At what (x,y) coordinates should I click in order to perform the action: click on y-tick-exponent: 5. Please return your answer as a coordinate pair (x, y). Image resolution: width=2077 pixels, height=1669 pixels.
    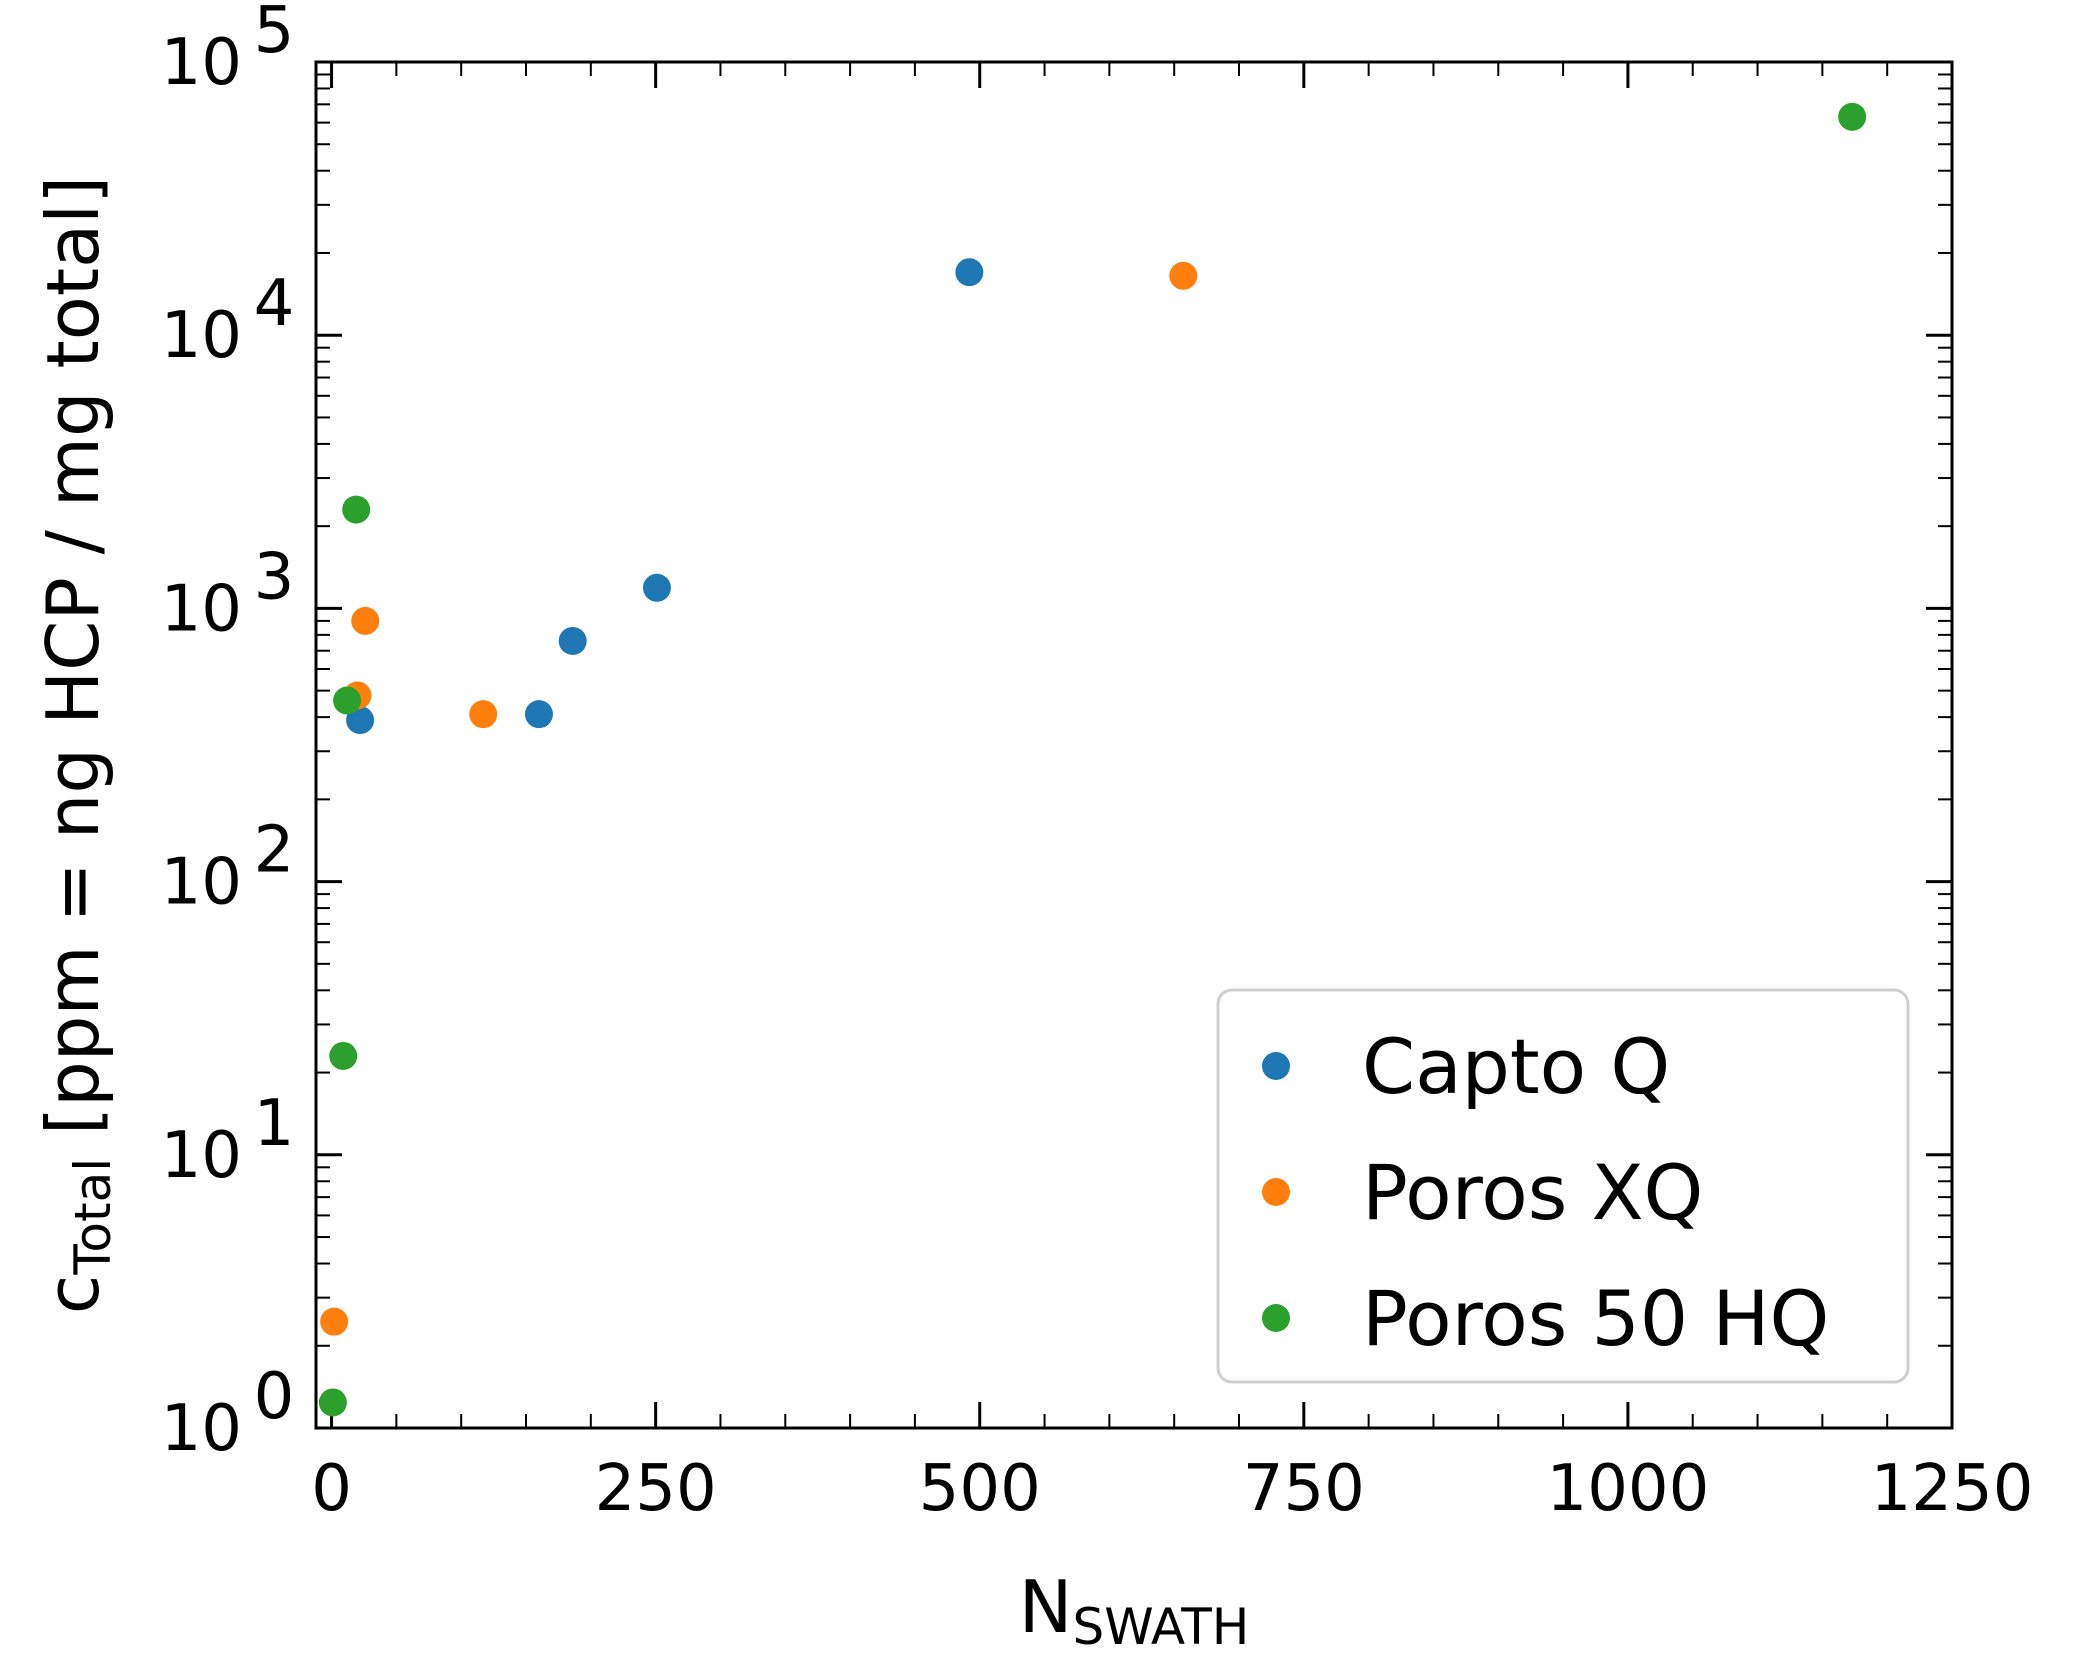
    Looking at the image, I should click on (274, 34).